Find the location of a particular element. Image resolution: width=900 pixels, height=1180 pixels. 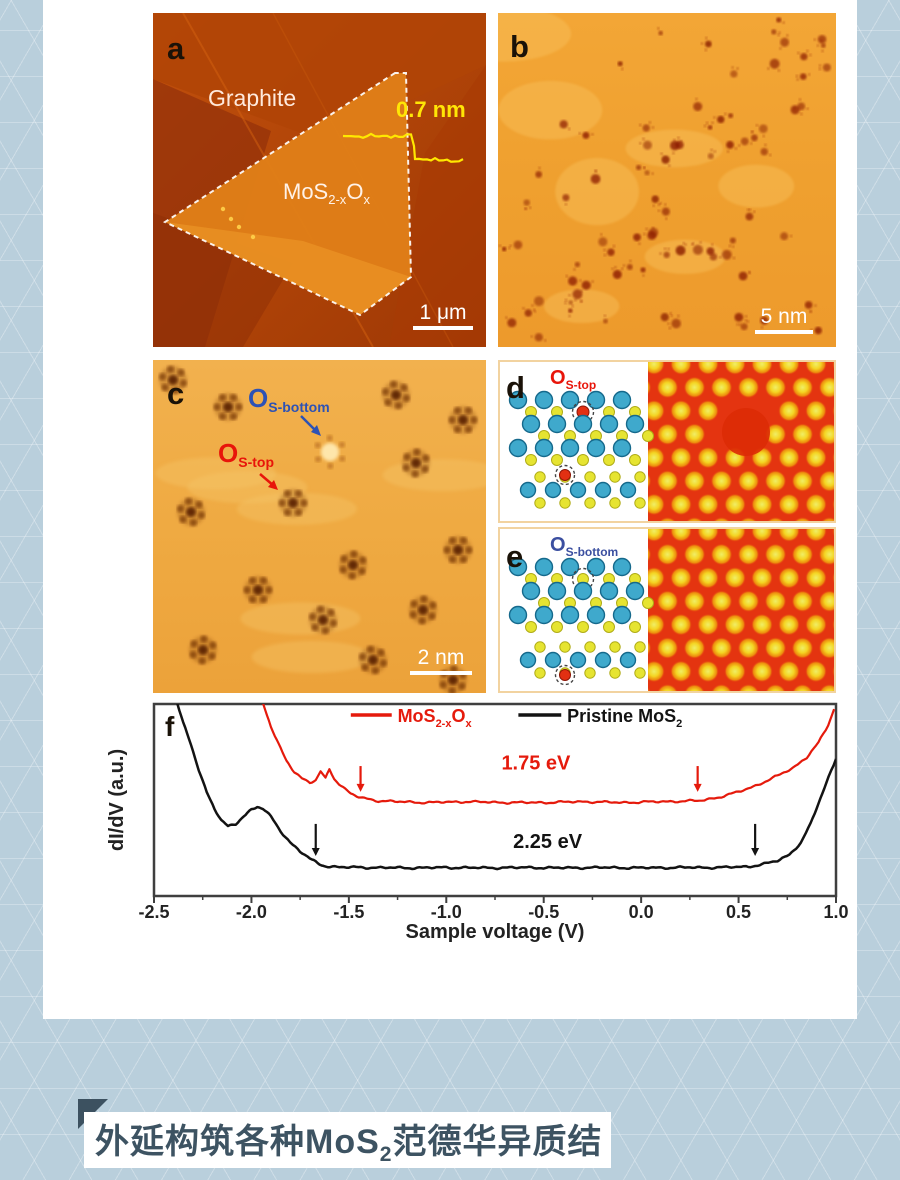

flake-formula-text: MoS2-xOx is located at coordinates (326, 193).